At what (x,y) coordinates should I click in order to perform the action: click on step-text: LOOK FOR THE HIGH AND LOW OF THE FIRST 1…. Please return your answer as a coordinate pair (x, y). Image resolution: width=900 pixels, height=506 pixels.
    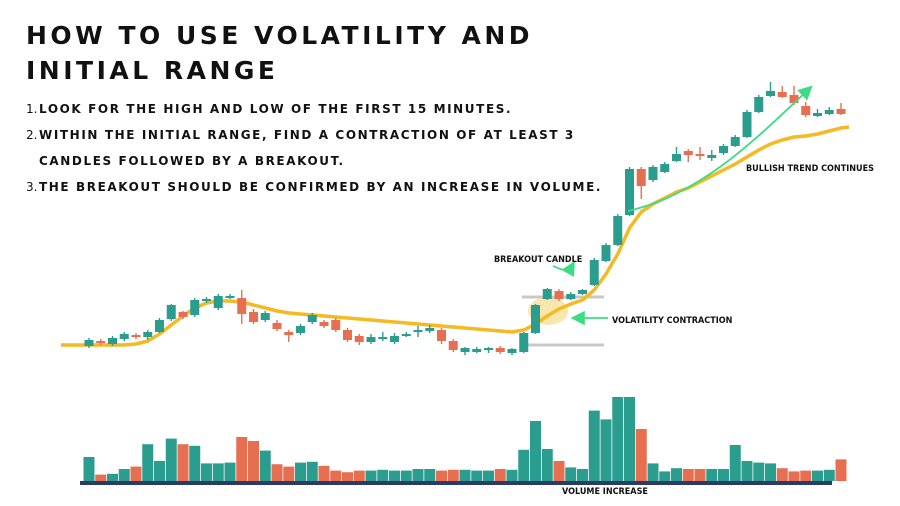
    Looking at the image, I should click on (276, 109).